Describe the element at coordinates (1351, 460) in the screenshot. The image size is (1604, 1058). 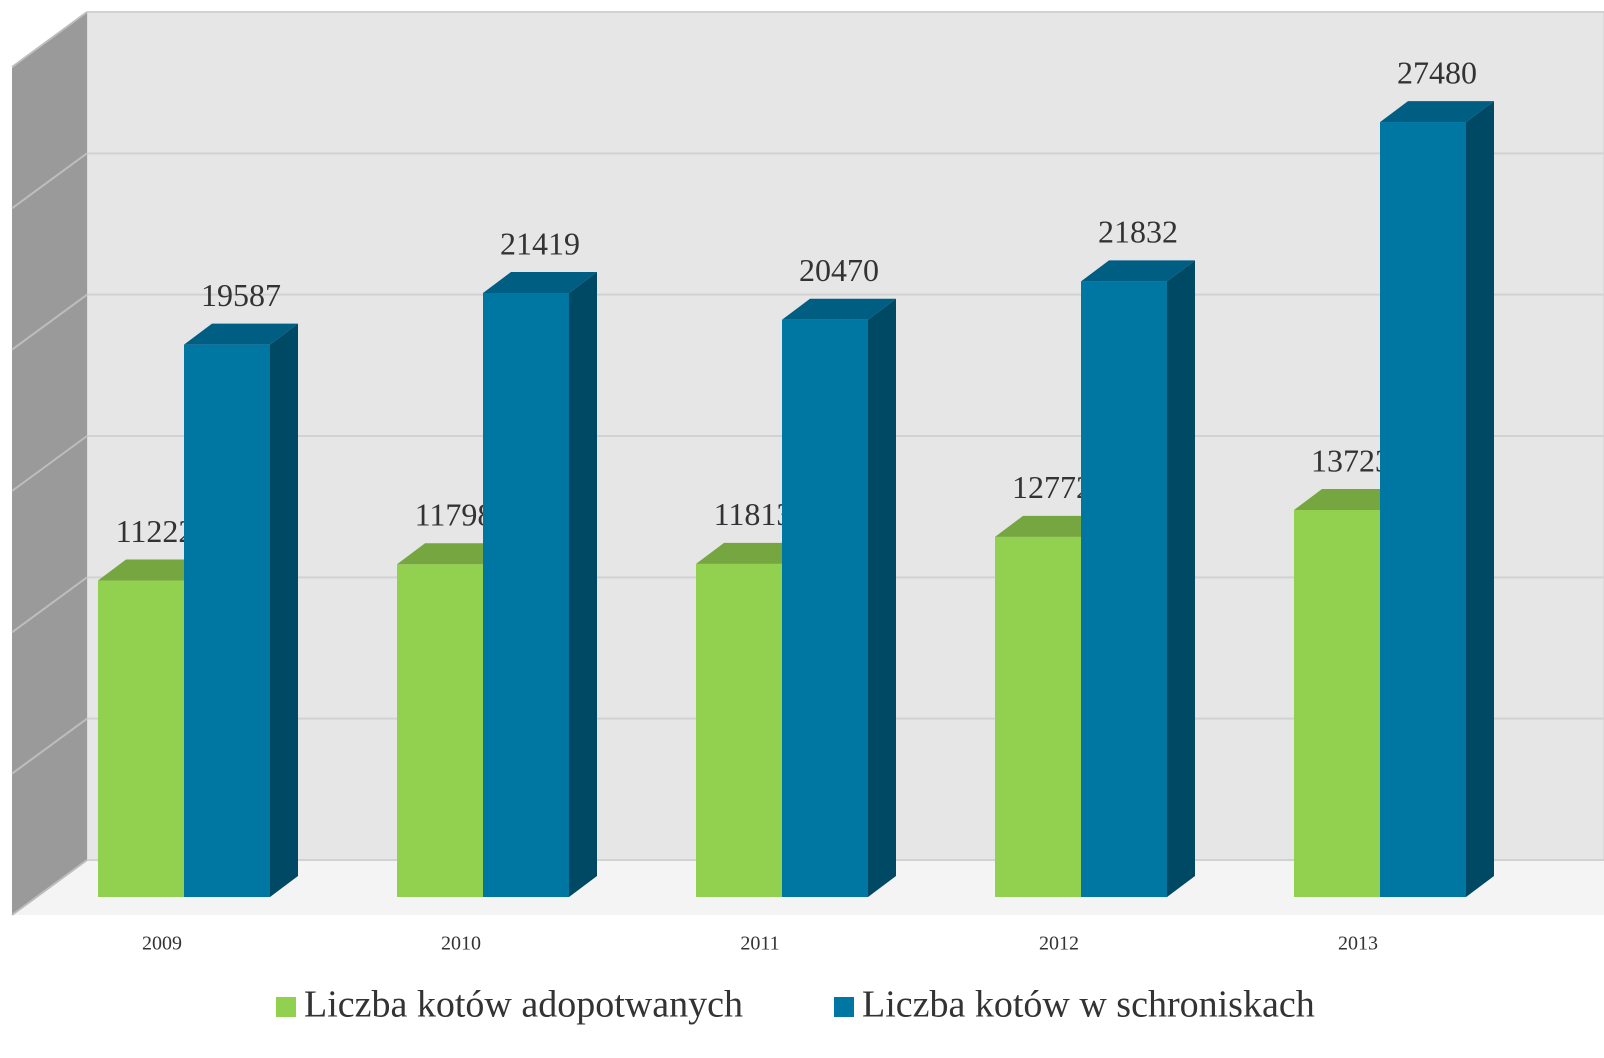
I see `data-label: 13723` at that location.